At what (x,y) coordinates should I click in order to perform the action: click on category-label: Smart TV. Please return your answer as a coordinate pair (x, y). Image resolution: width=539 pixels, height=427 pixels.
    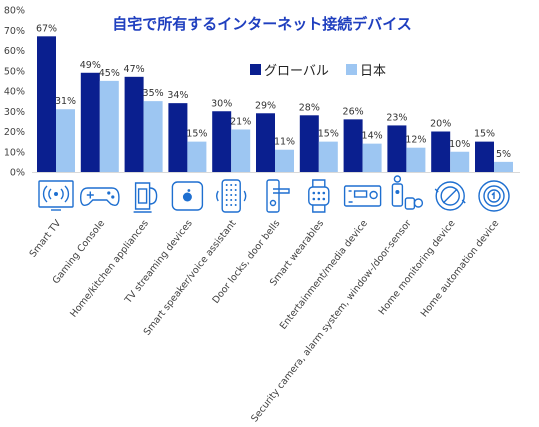
    Looking at the image, I should click on (46, 239).